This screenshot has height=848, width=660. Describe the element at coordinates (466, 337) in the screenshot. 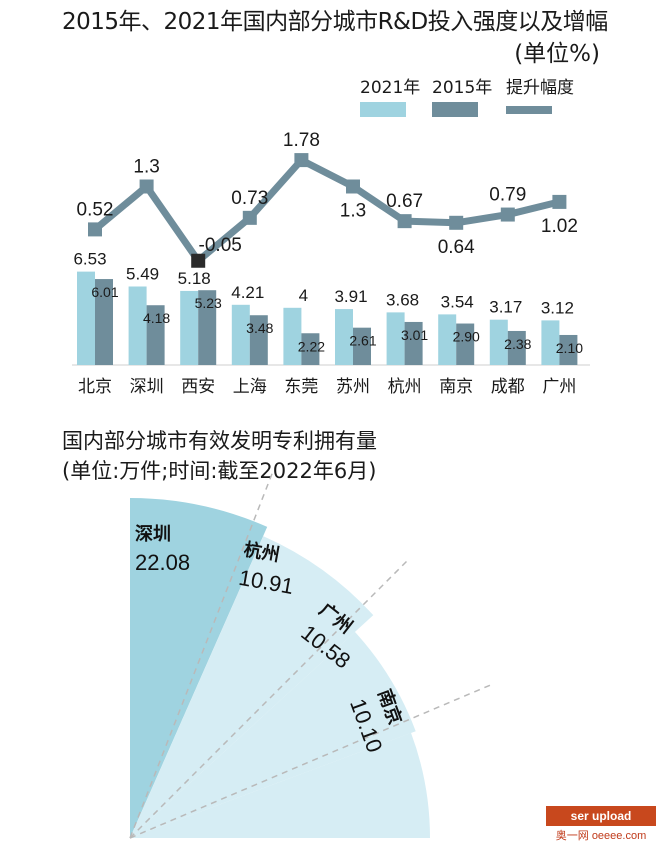

I see `bar-label-2015: 2.90` at that location.